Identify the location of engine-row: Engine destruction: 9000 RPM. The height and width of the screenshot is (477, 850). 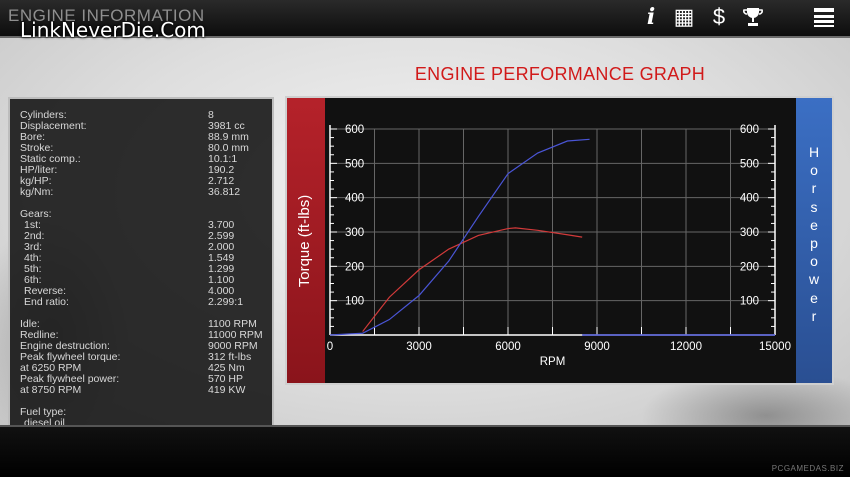
(145, 346).